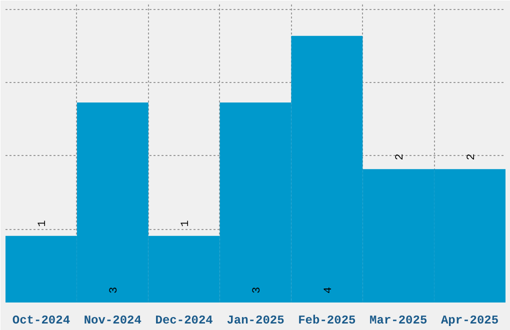  I want to click on x-tick-label: Jan-2025, so click(255, 321).